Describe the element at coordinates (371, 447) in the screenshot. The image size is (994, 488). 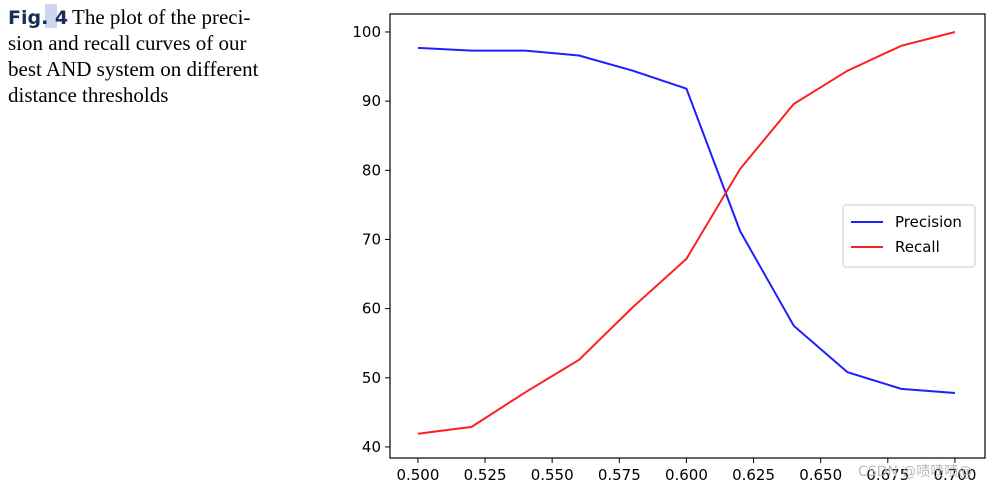
I see `y-tick-label: 40` at that location.